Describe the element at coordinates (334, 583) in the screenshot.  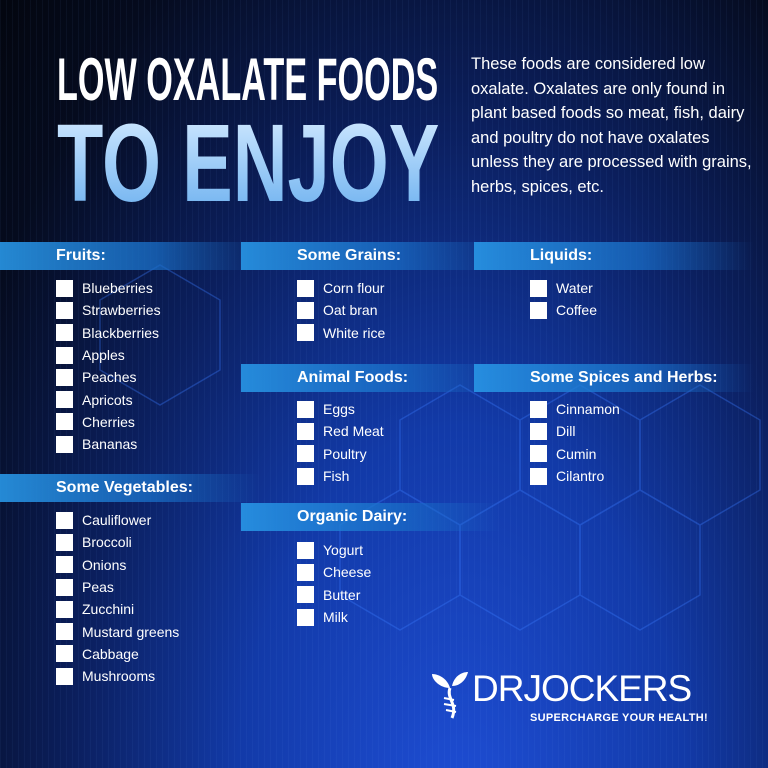
I see `list-dairy: Yogurt Cheese Butter Milk` at that location.